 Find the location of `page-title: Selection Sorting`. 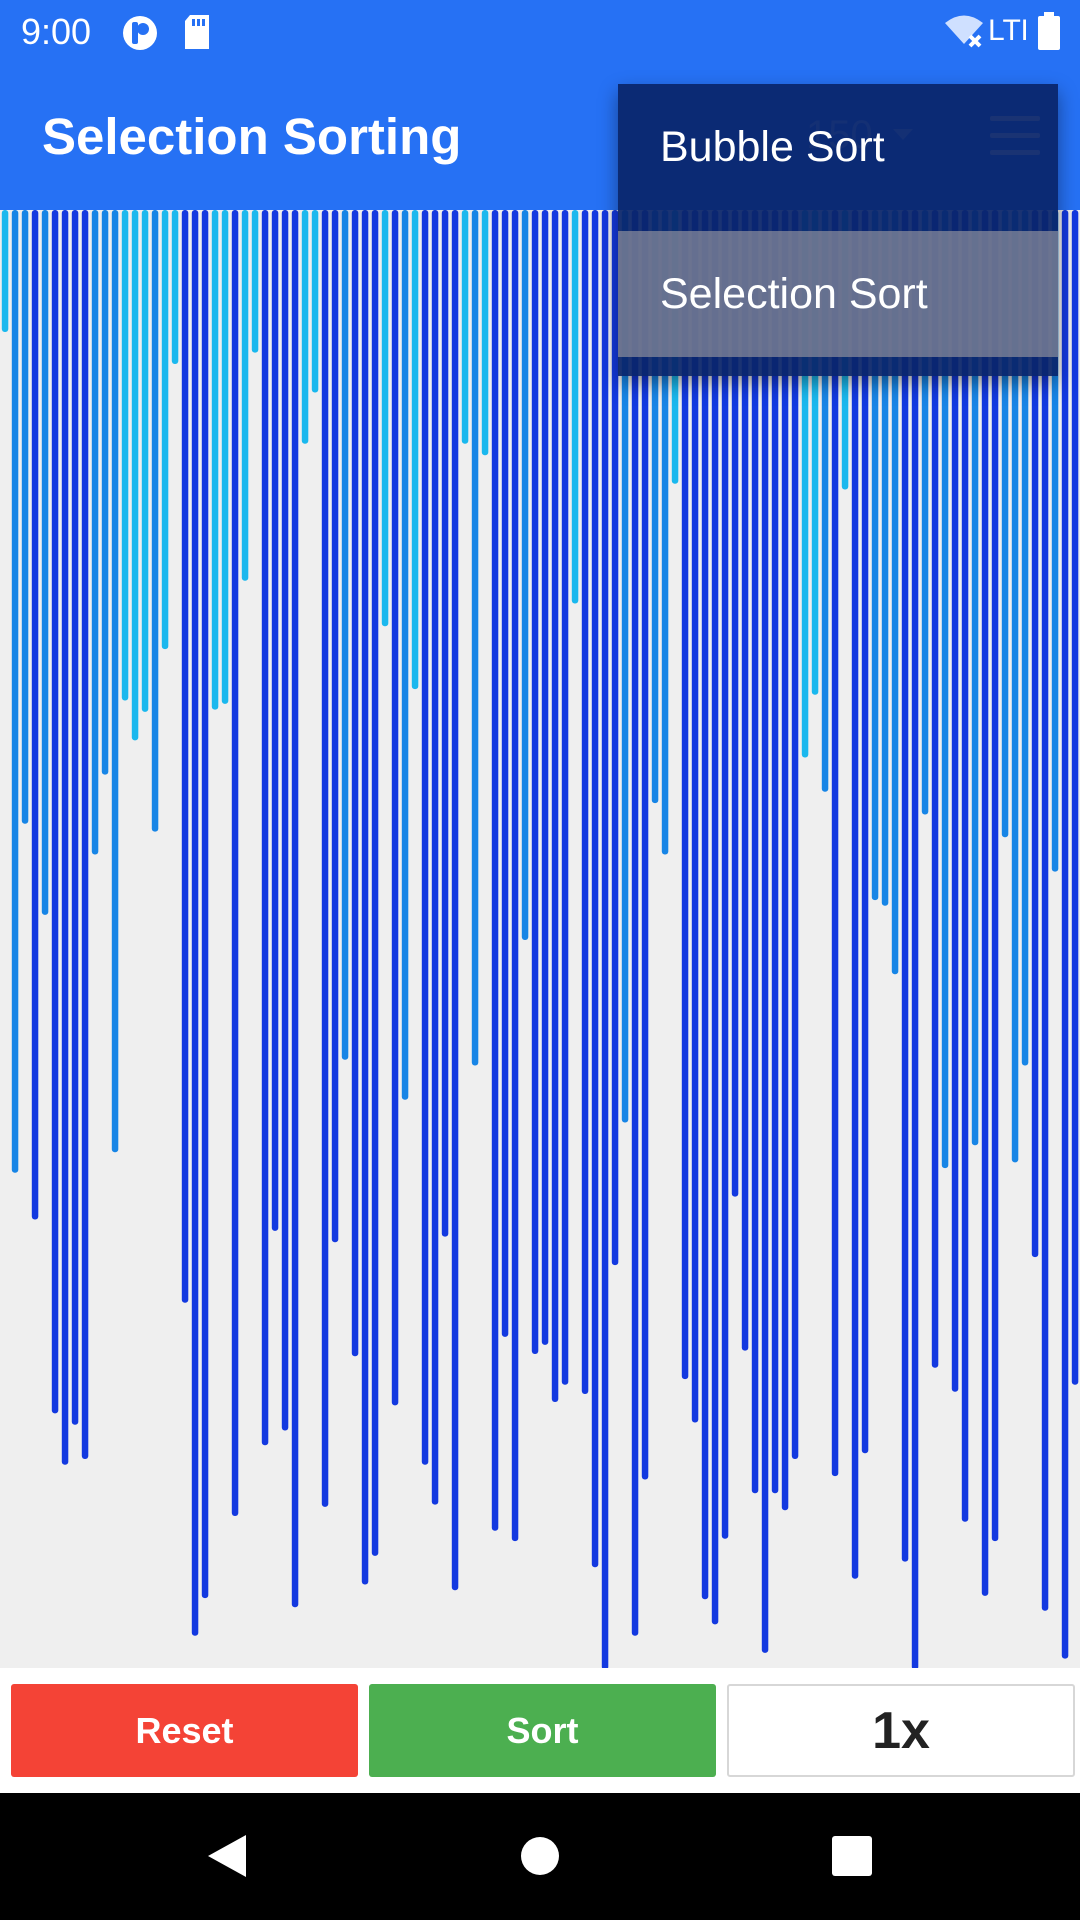

page-title: Selection Sorting is located at coordinates (252, 136).